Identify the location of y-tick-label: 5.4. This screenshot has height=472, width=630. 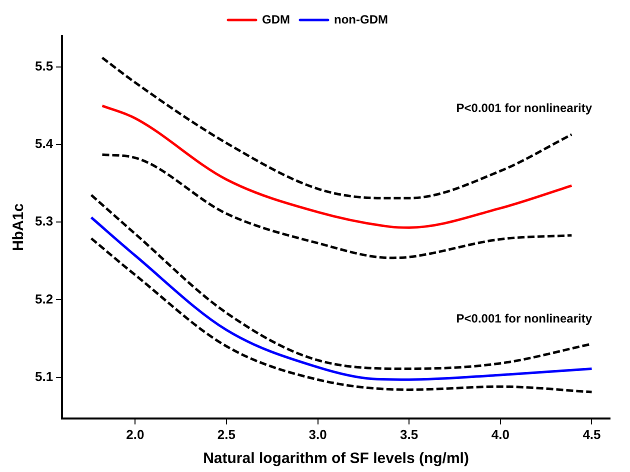
(44, 144).